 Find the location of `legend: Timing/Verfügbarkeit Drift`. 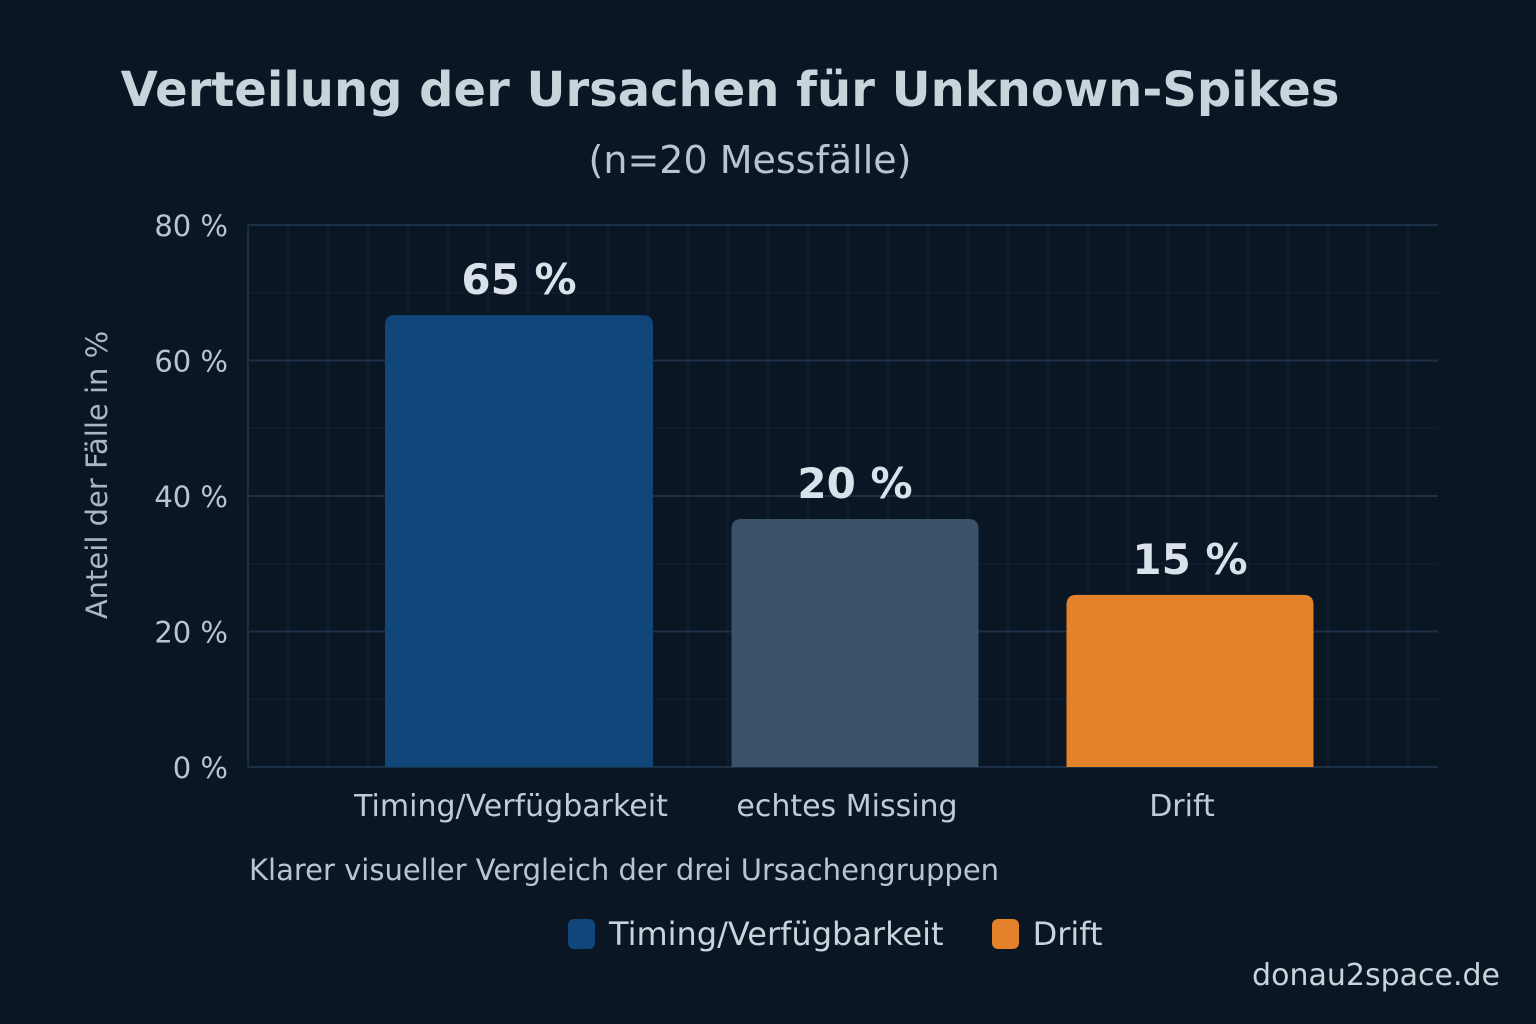

legend: Timing/Verfügbarkeit Drift is located at coordinates (859, 934).